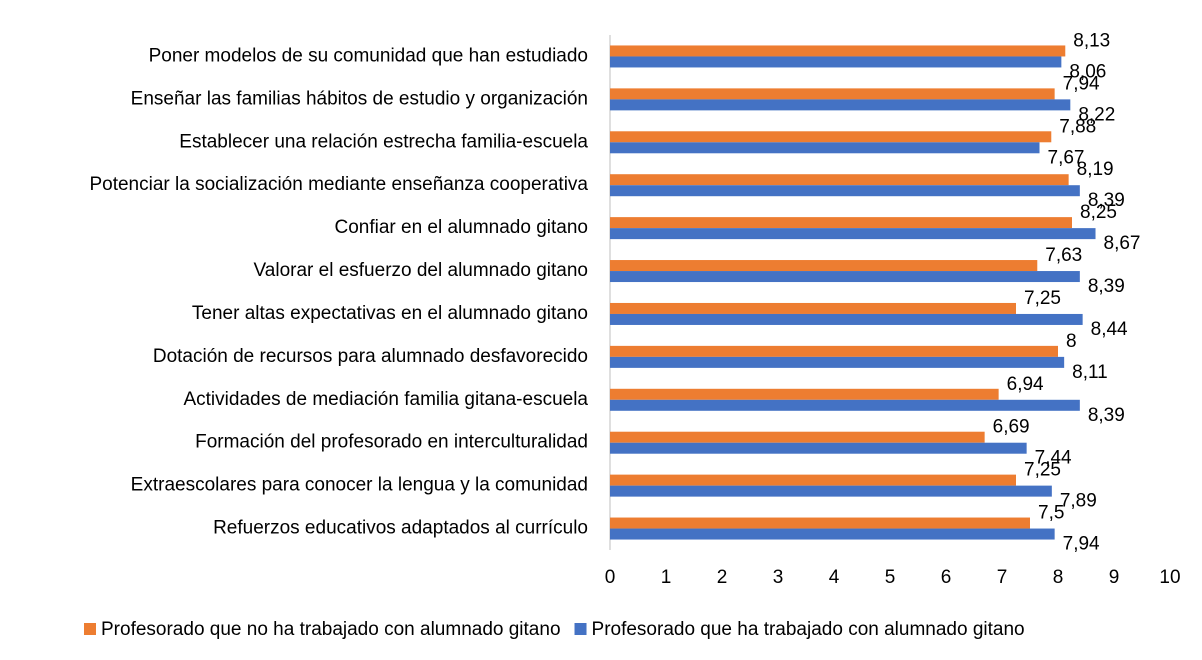 The width and height of the screenshot is (1202, 660). What do you see at coordinates (1025, 384) in the screenshot?
I see `data-label: 6,94` at bounding box center [1025, 384].